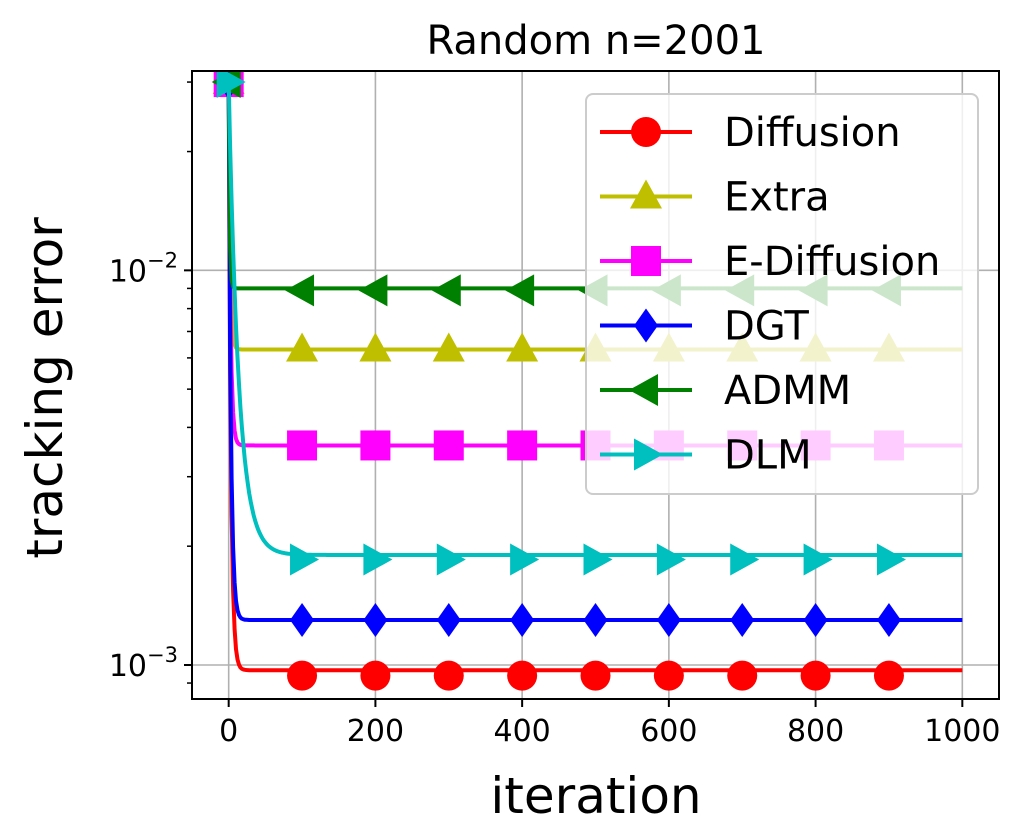 The width and height of the screenshot is (1024, 835). Describe the element at coordinates (812, 133) in the screenshot. I see `legend-label: Diffusion` at that location.